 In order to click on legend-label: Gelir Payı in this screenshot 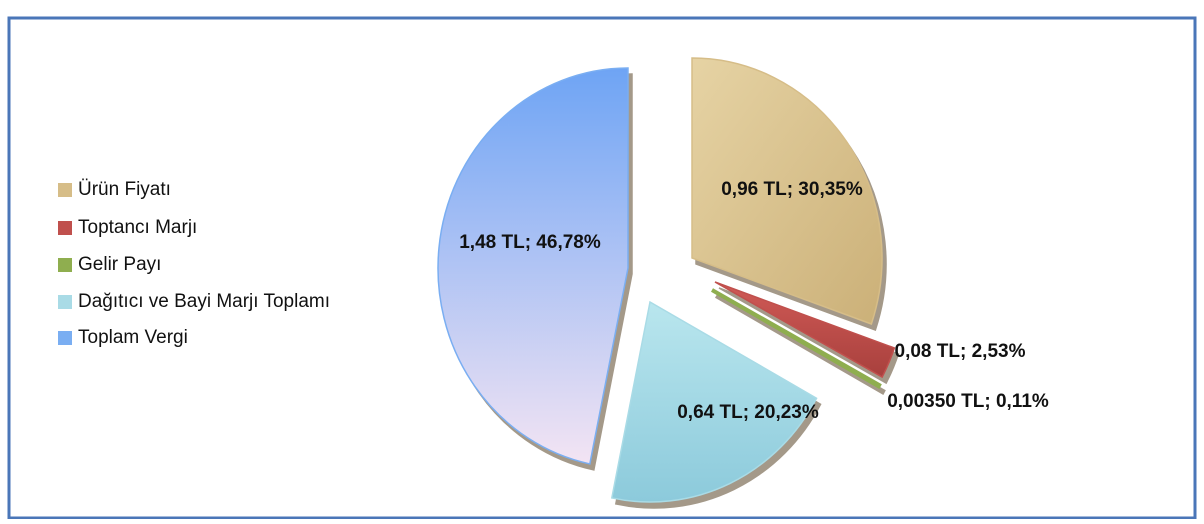, I will do `click(119, 264)`.